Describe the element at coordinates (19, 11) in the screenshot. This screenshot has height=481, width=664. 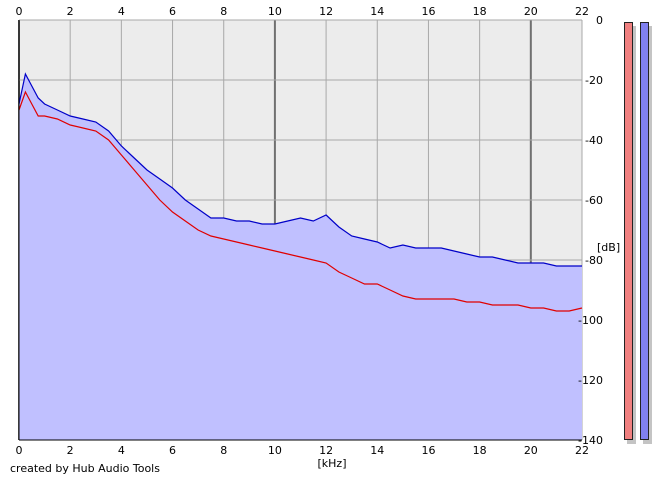
I see `x-tick-label-top: 0` at that location.